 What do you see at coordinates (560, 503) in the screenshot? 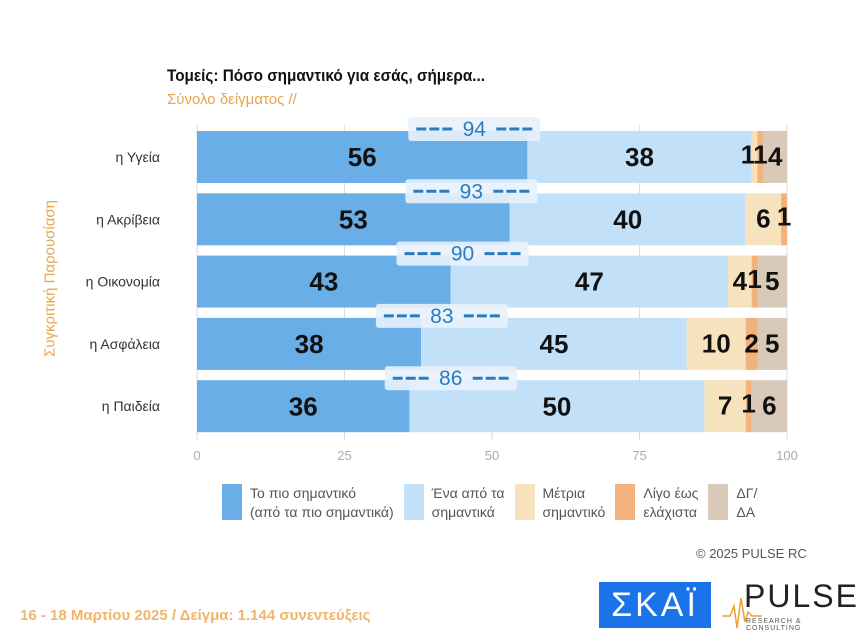
I see `legend-item: Μέτρια σημαντικό` at bounding box center [560, 503].